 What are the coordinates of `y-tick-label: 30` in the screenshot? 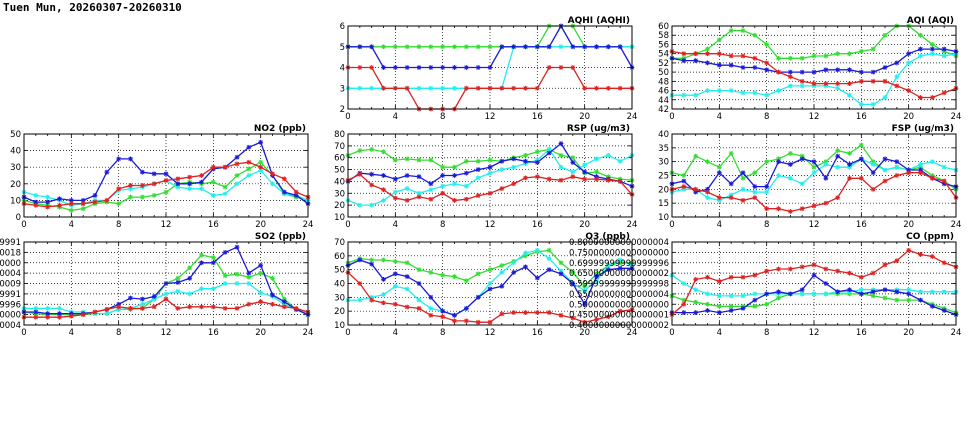 It's located at (663, 163).